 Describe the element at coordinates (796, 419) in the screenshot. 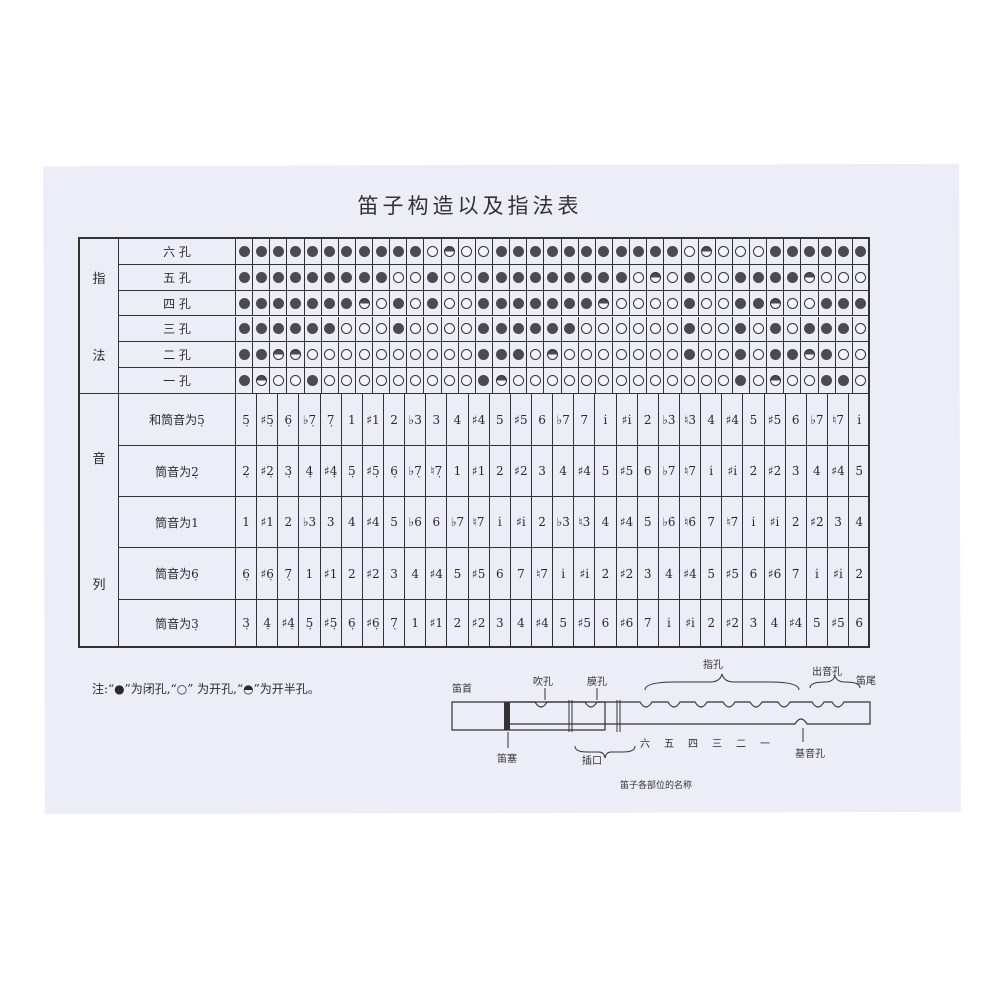

I see `note-cell: 6̇` at that location.